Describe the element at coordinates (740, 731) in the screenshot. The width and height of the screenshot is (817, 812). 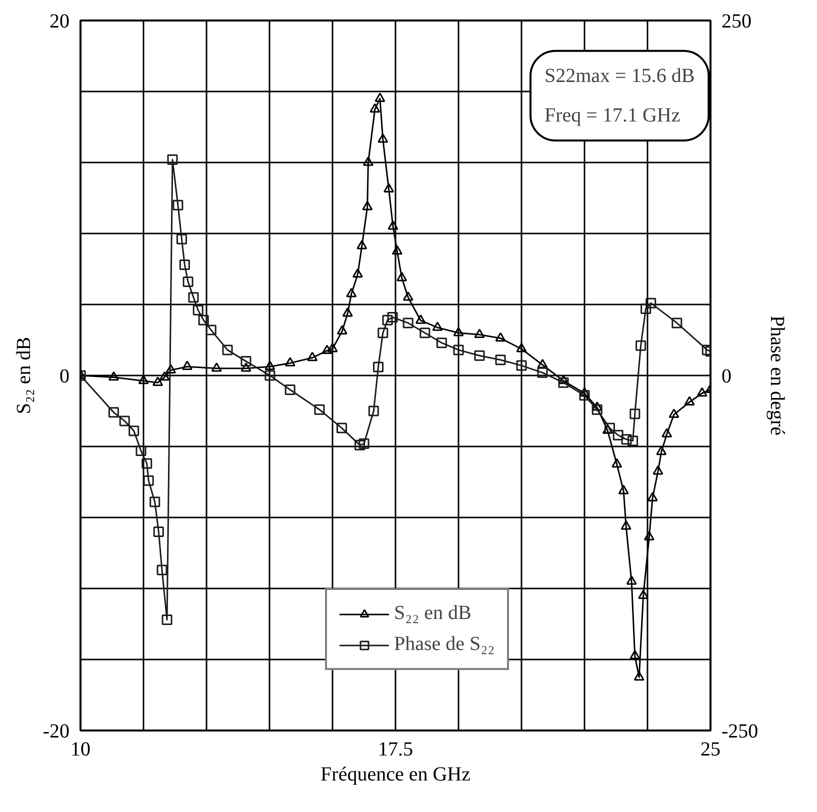
I see `y2-tick-label: -250` at that location.